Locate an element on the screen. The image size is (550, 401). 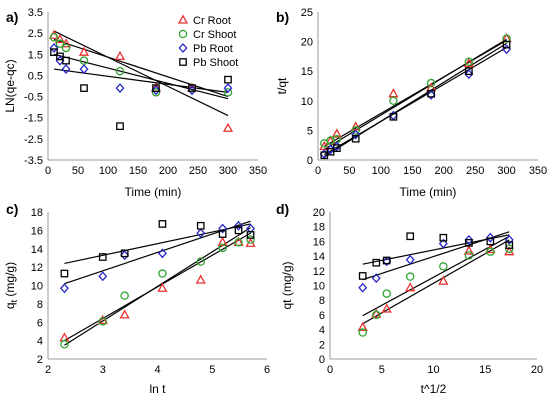
y-tick-label: 25 is located at coordinates (307, 13).